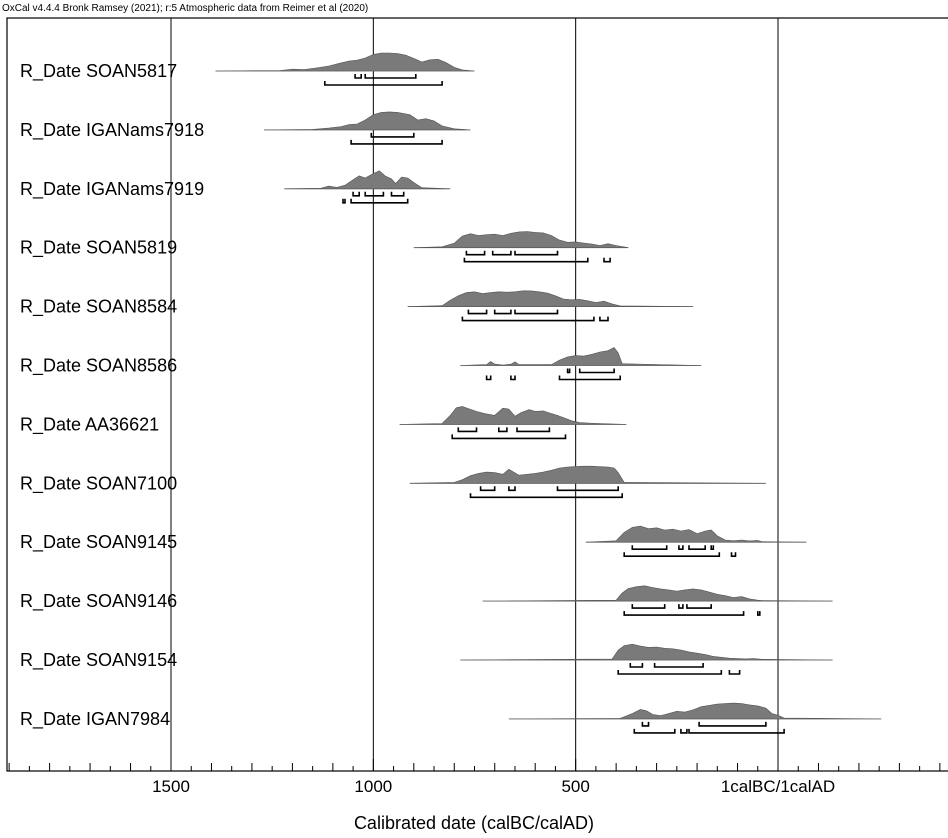  Describe the element at coordinates (451, 718) in the screenshot. I see `series-row: R_Date IGAN7984` at that location.